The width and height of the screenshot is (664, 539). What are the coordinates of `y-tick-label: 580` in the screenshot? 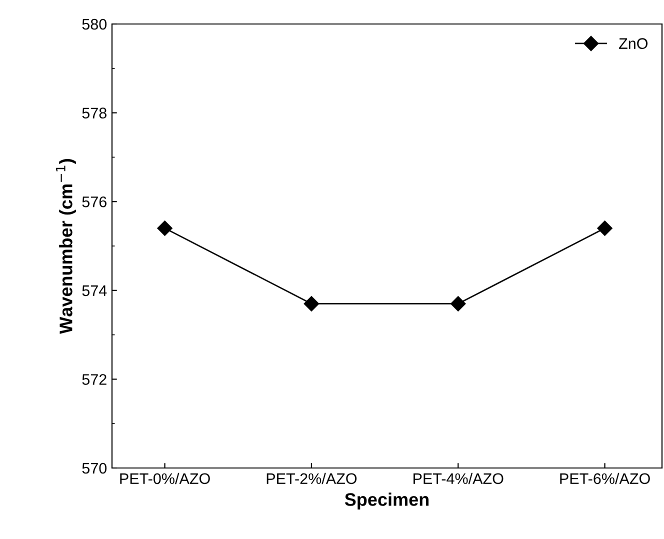 It's located at (94, 24).